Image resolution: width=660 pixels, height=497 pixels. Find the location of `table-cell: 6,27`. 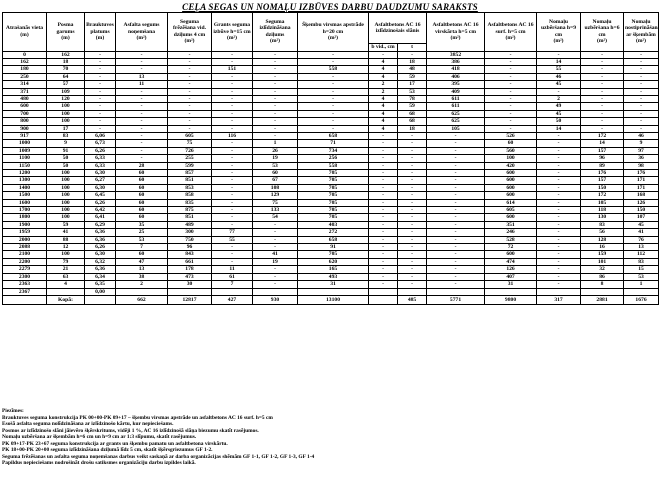

table-cell: 6,27 is located at coordinates (100, 180).